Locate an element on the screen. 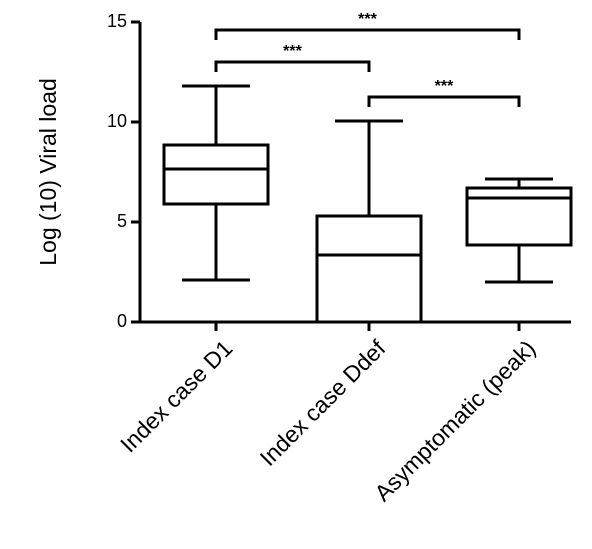 The height and width of the screenshot is (549, 592). y-axis-label: Log (10) Viral load is located at coordinates (48, 172).